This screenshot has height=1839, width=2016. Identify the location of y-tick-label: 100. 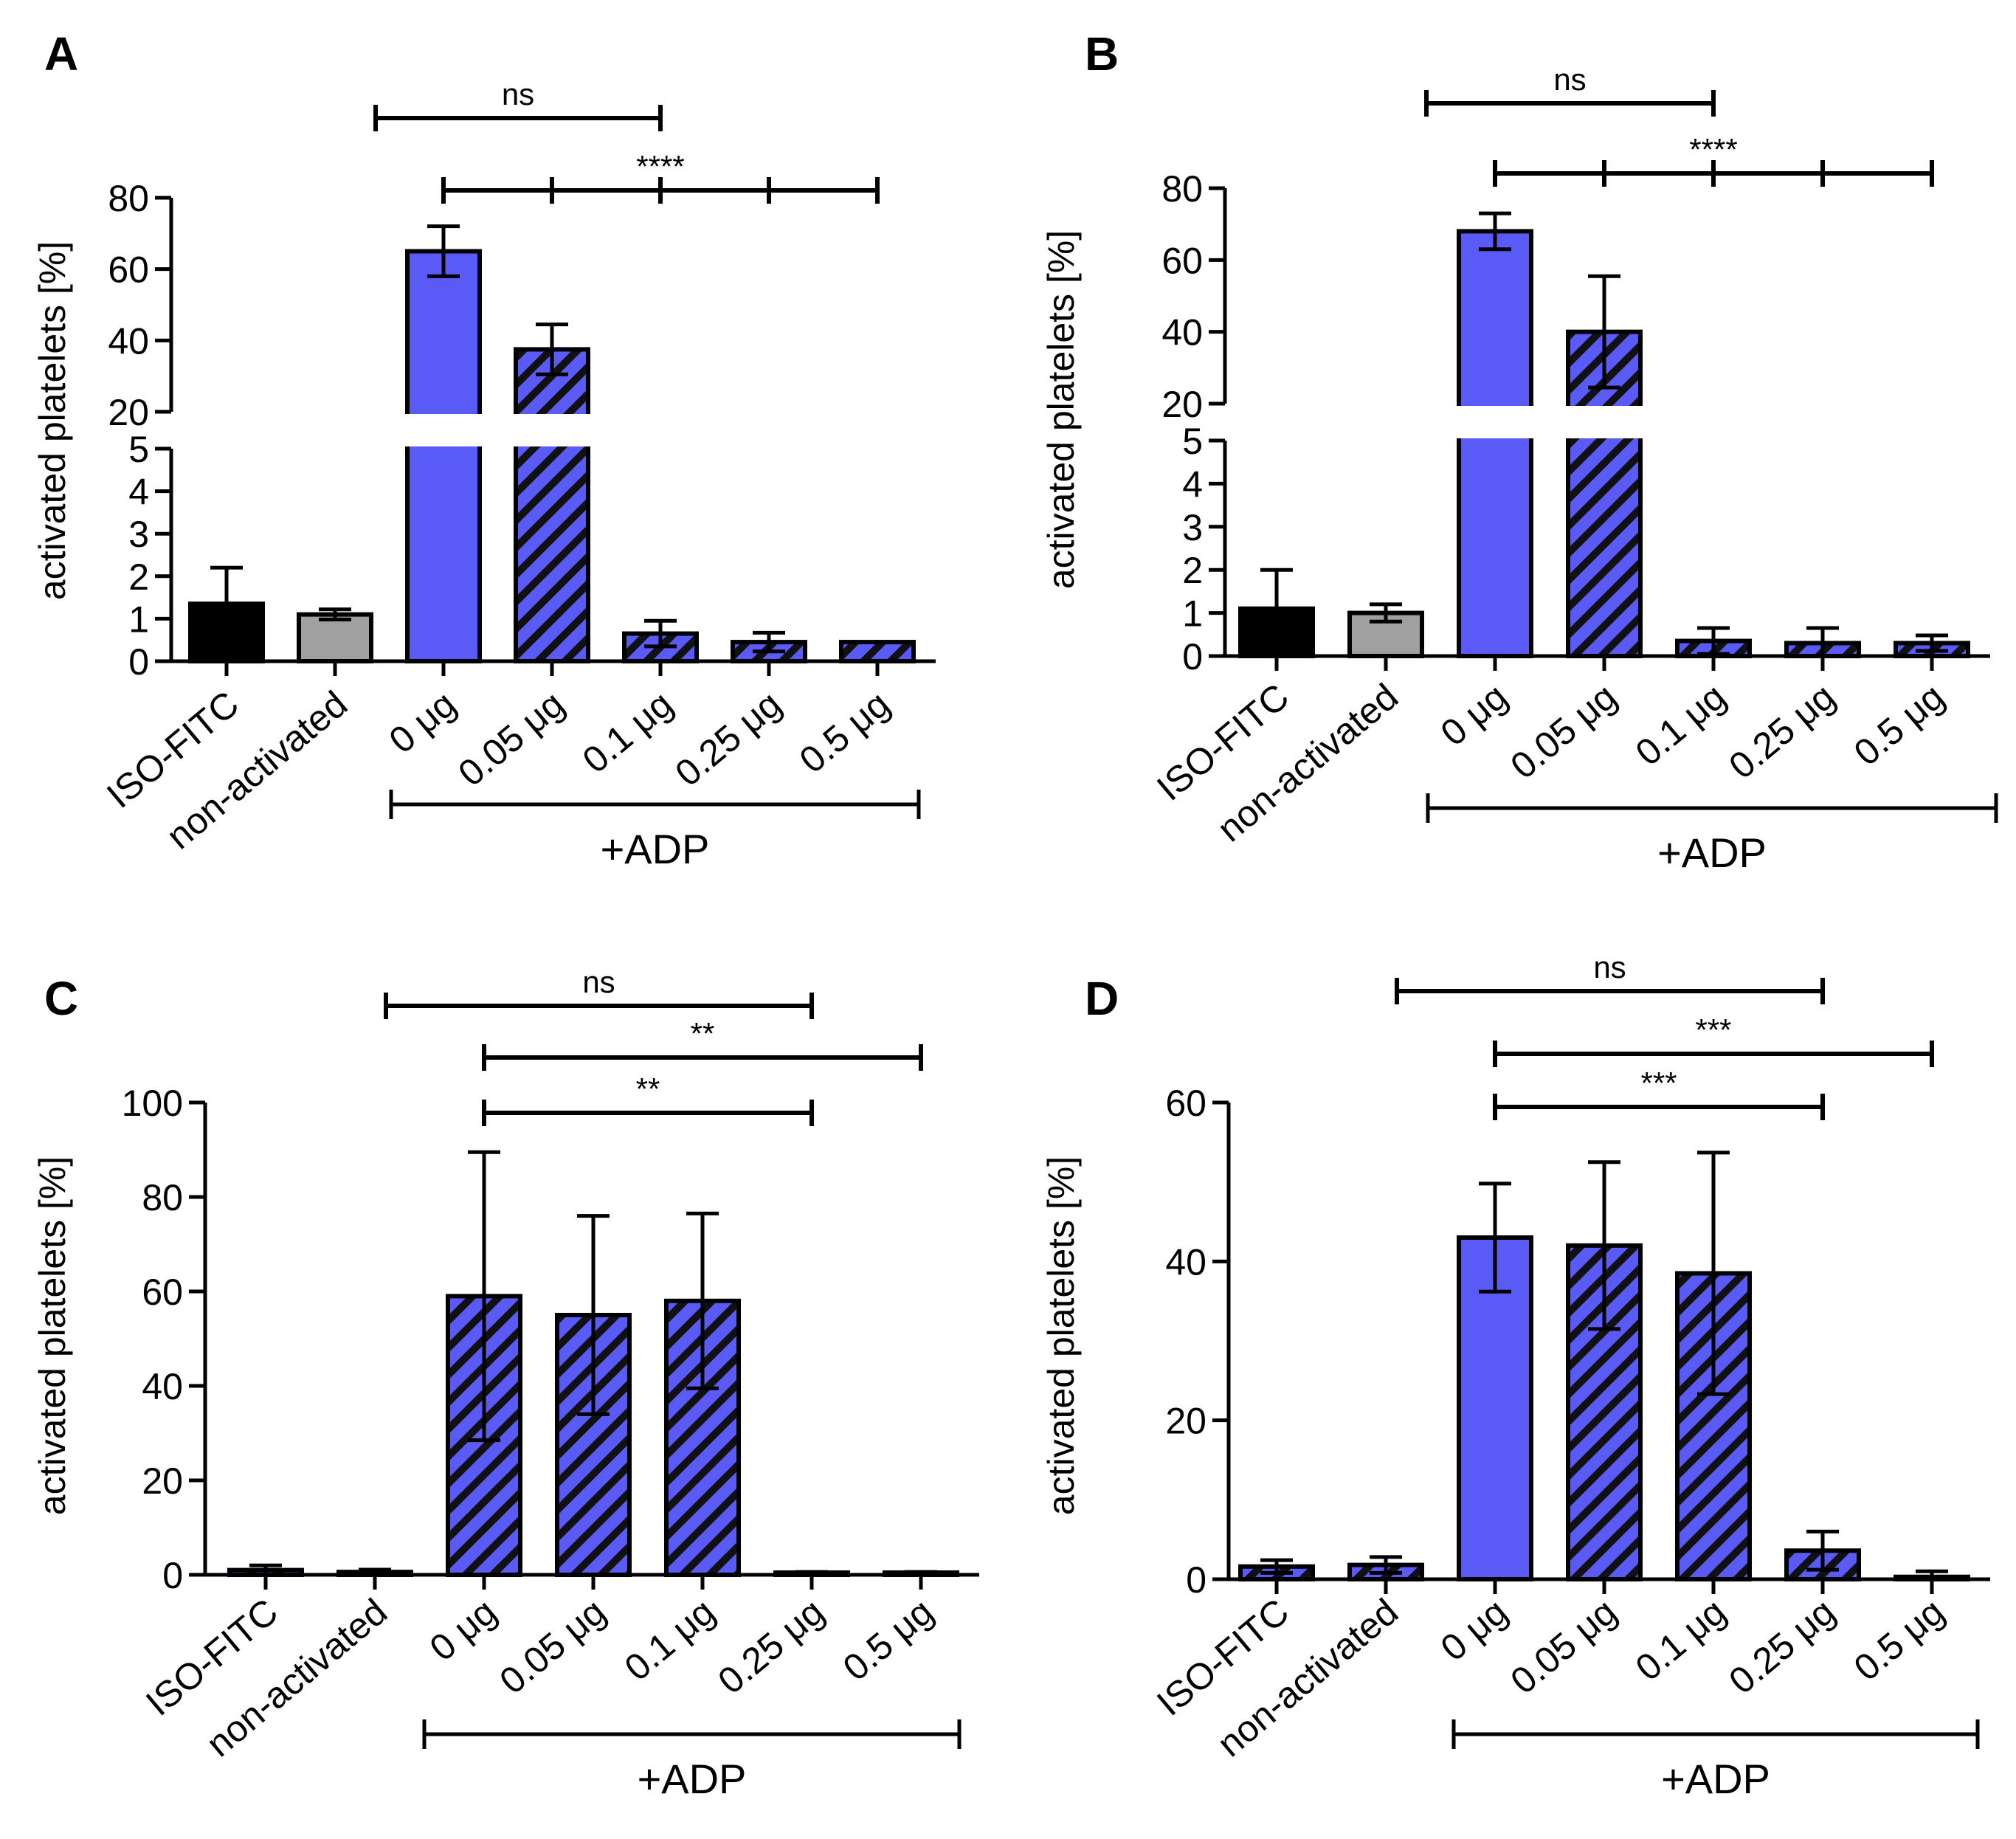
(152, 1103).